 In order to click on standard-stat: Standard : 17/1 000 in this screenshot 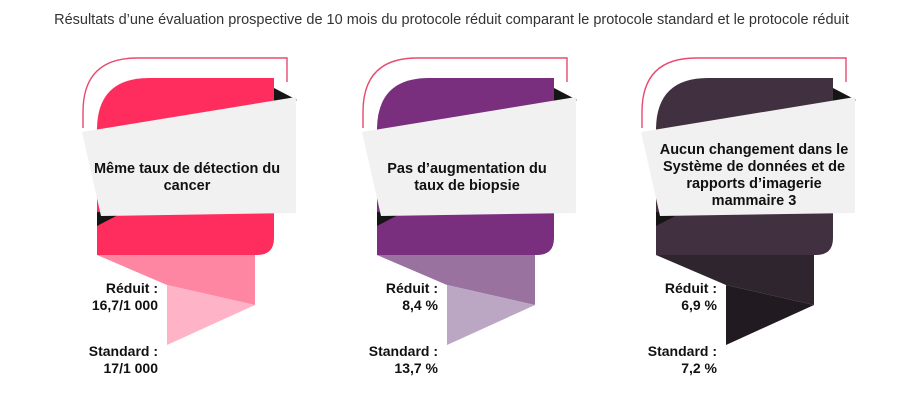, I will do `click(99, 360)`.